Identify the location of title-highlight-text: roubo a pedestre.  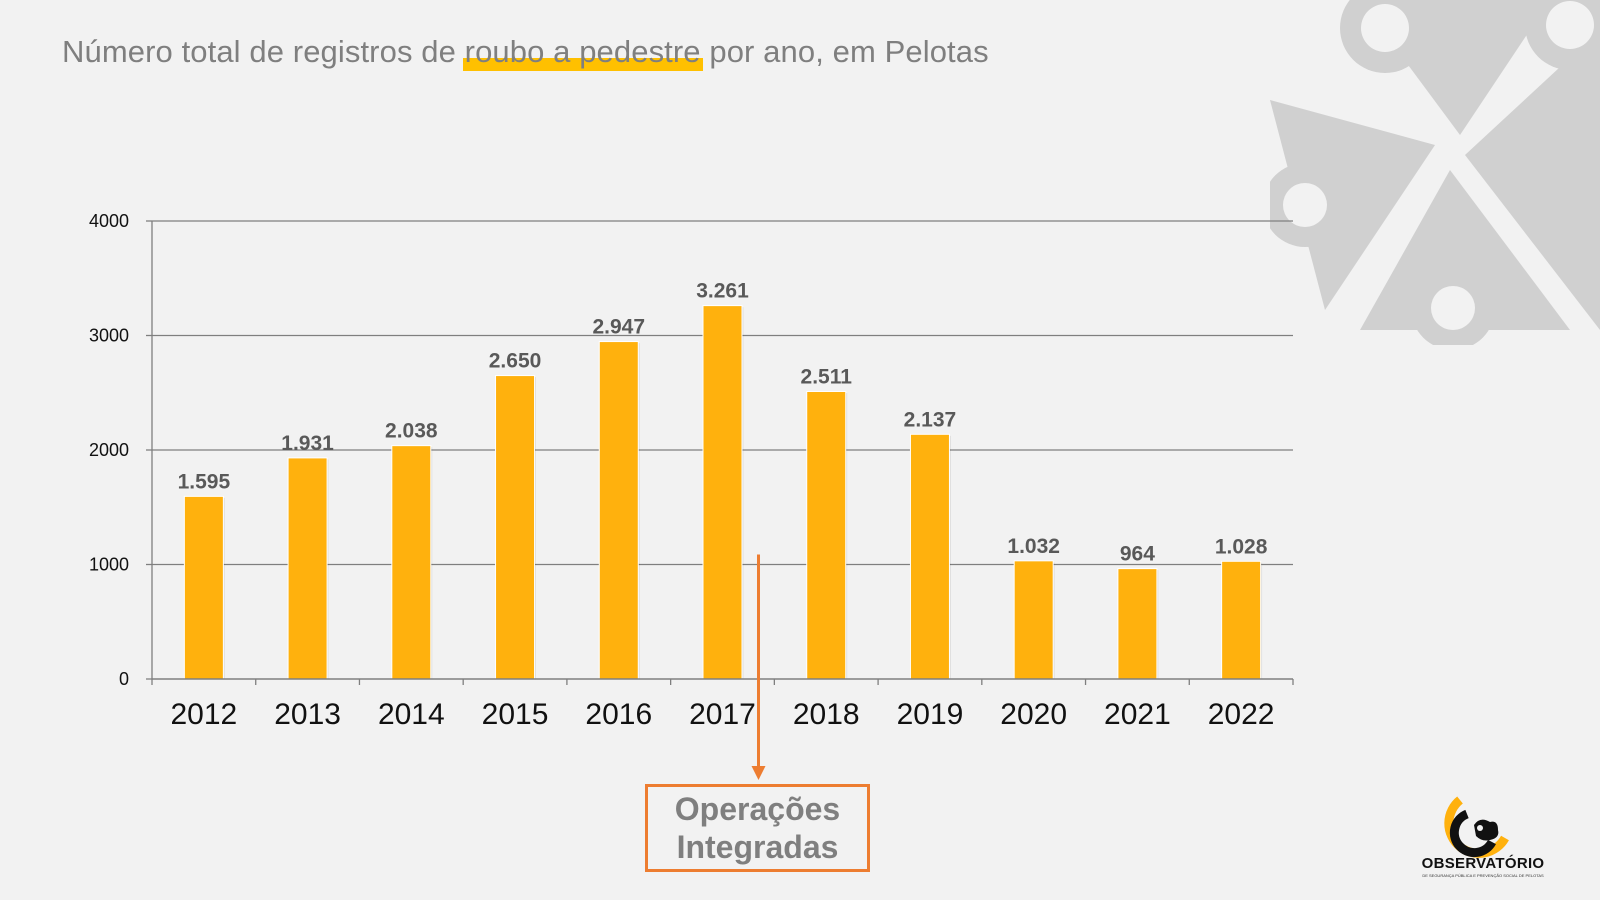
(582, 51).